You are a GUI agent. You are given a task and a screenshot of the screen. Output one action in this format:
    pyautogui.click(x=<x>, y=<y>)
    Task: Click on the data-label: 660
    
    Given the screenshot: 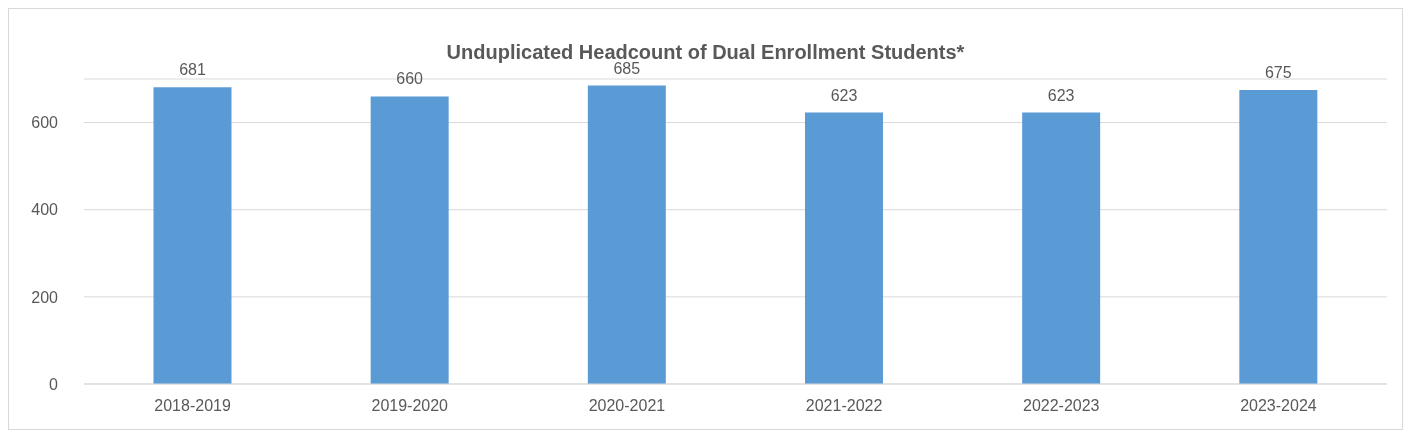 What is the action you would take?
    pyautogui.click(x=410, y=79)
    